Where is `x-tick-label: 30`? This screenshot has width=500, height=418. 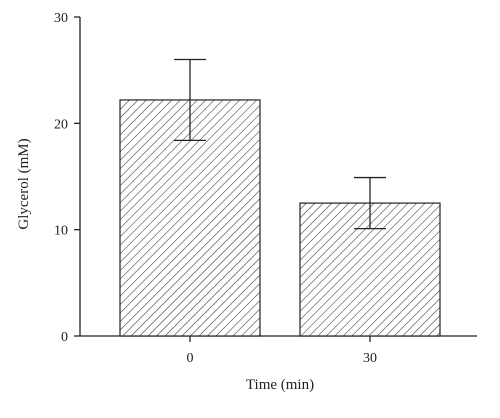
x-tick-label: 30 is located at coordinates (370, 358).